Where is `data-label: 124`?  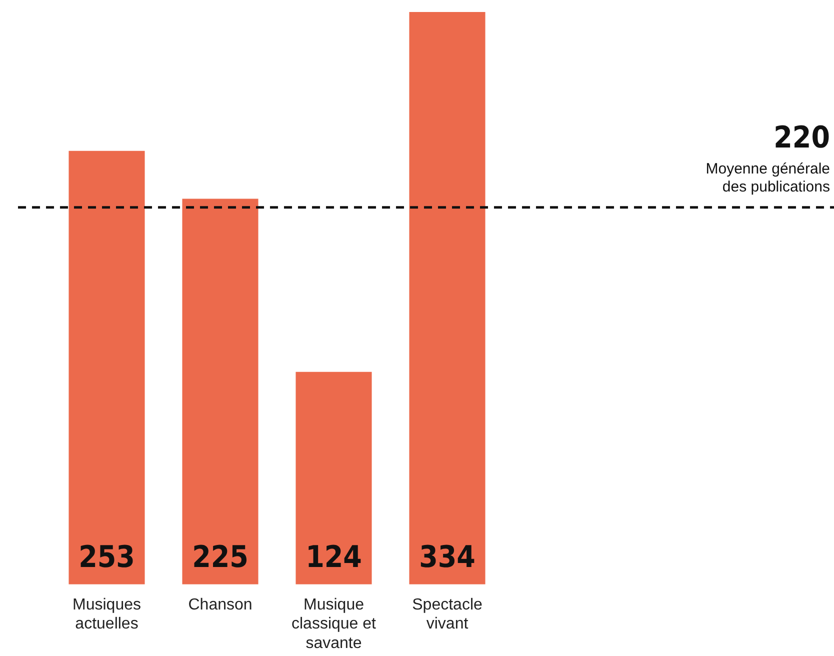
data-label: 124 is located at coordinates (334, 558).